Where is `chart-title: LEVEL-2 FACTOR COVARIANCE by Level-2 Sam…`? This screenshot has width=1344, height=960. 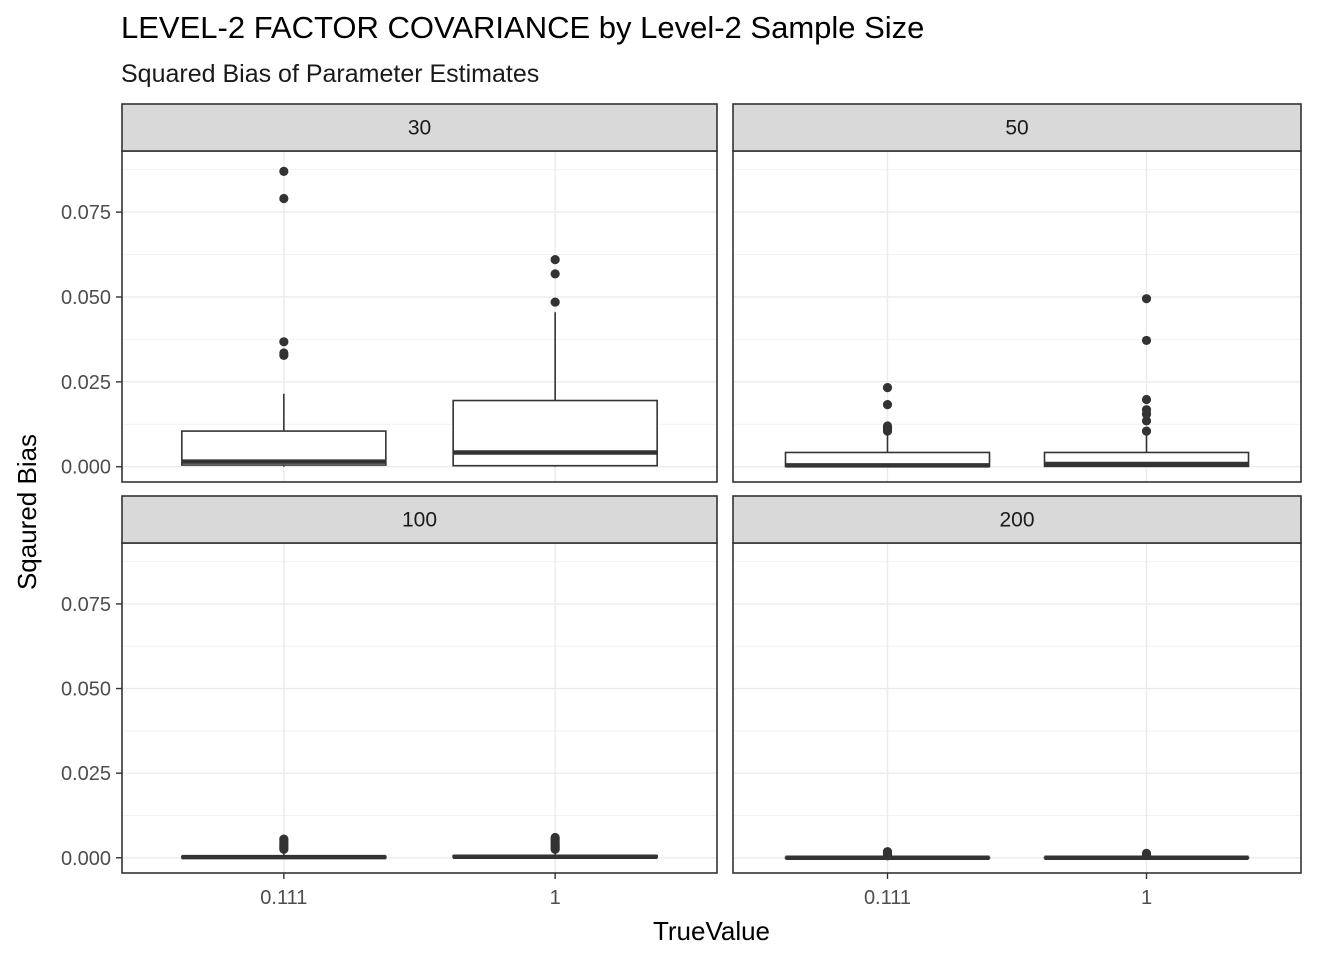
chart-title: LEVEL-2 FACTOR COVARIANCE by Level-2 Sam… is located at coordinates (523, 27).